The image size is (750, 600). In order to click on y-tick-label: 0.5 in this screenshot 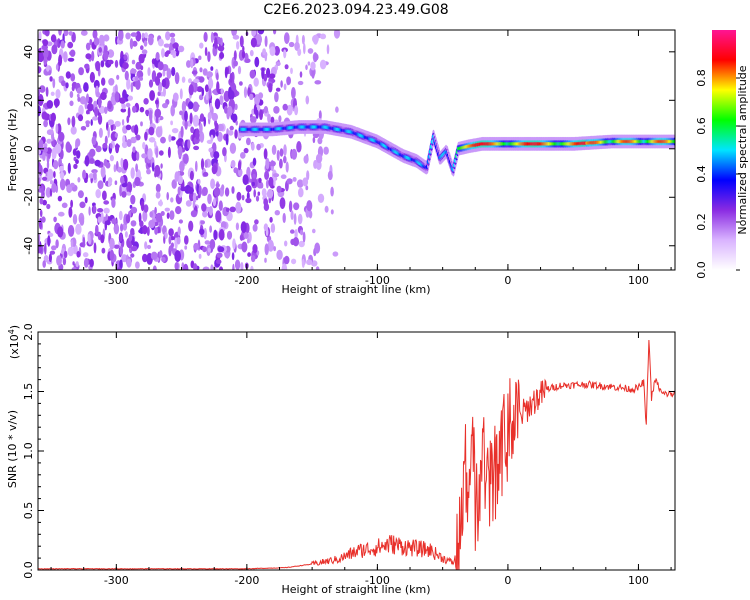, I will do `click(28, 511)`.